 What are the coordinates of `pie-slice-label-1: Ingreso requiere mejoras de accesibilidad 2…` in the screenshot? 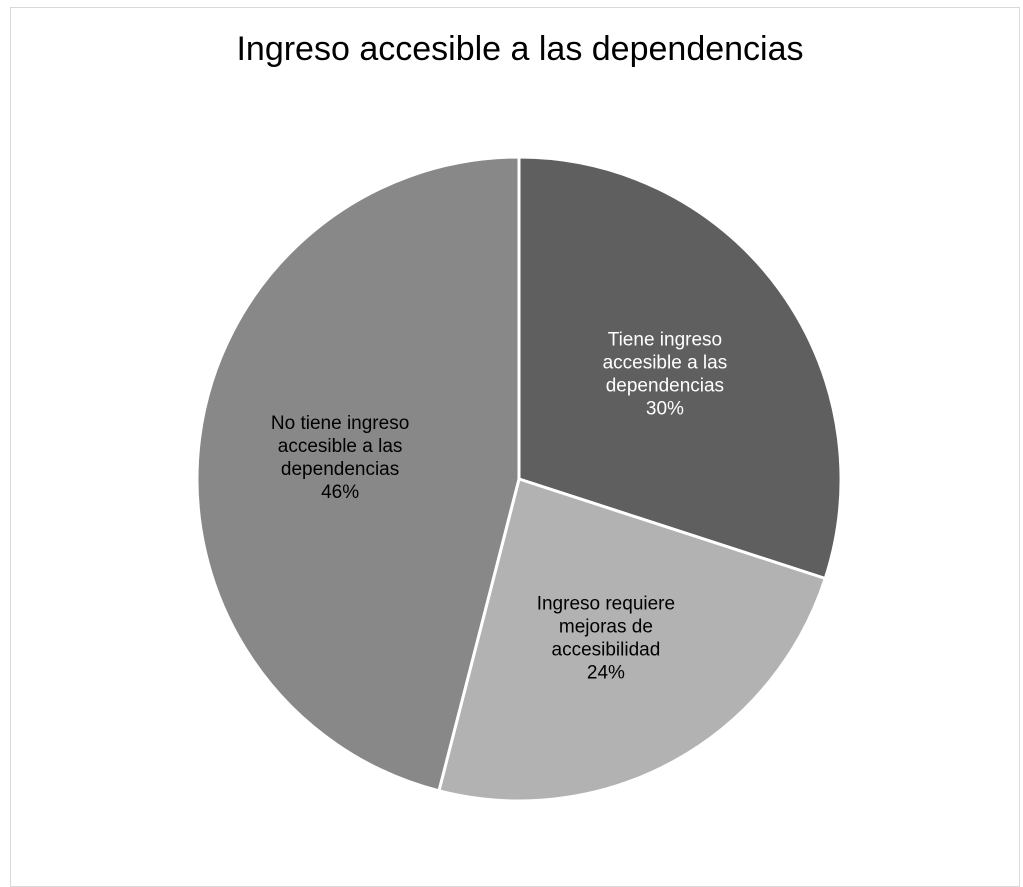 It's located at (606, 639).